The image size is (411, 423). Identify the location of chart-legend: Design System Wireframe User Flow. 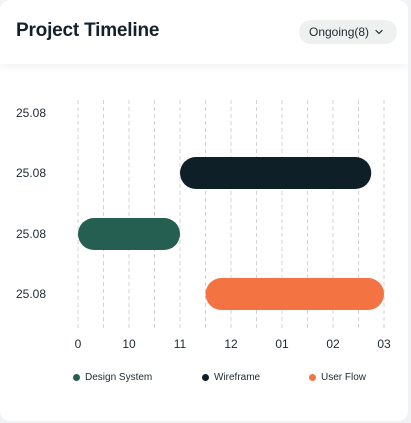
(204, 379).